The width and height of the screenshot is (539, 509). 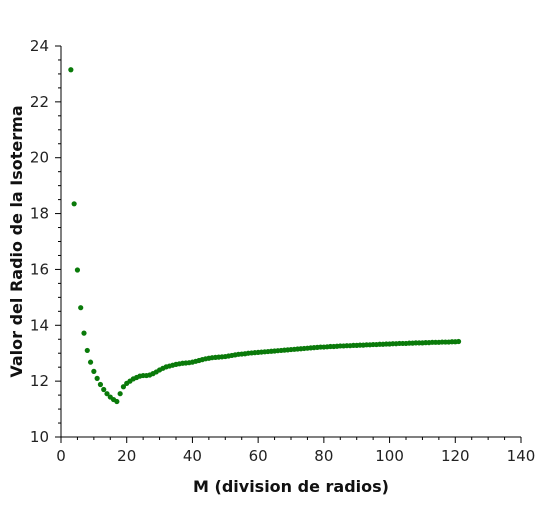 I want to click on y-axis-title: Valor del Radio de la Isoterma, so click(x=16, y=241).